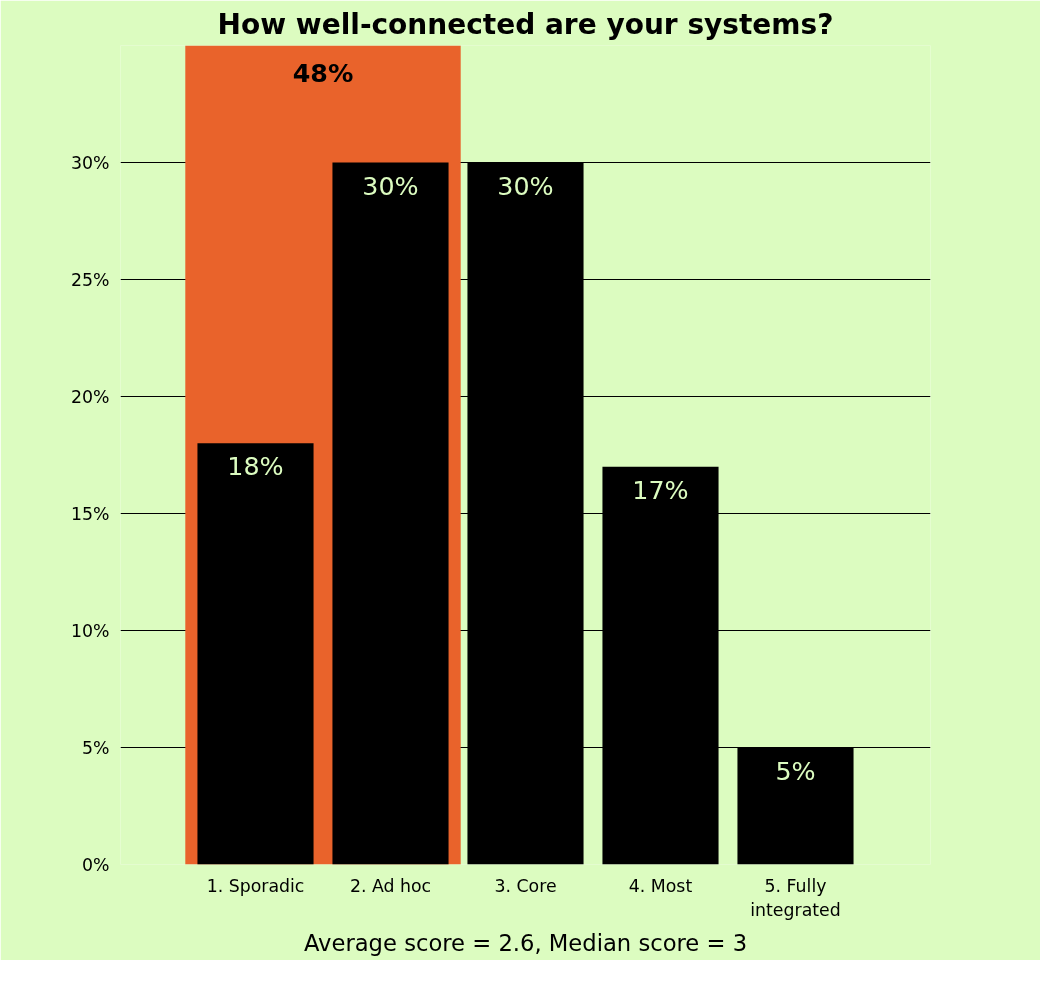 The image size is (1062, 989). What do you see at coordinates (90, 513) in the screenshot?
I see `y-tick-label: 15%` at bounding box center [90, 513].